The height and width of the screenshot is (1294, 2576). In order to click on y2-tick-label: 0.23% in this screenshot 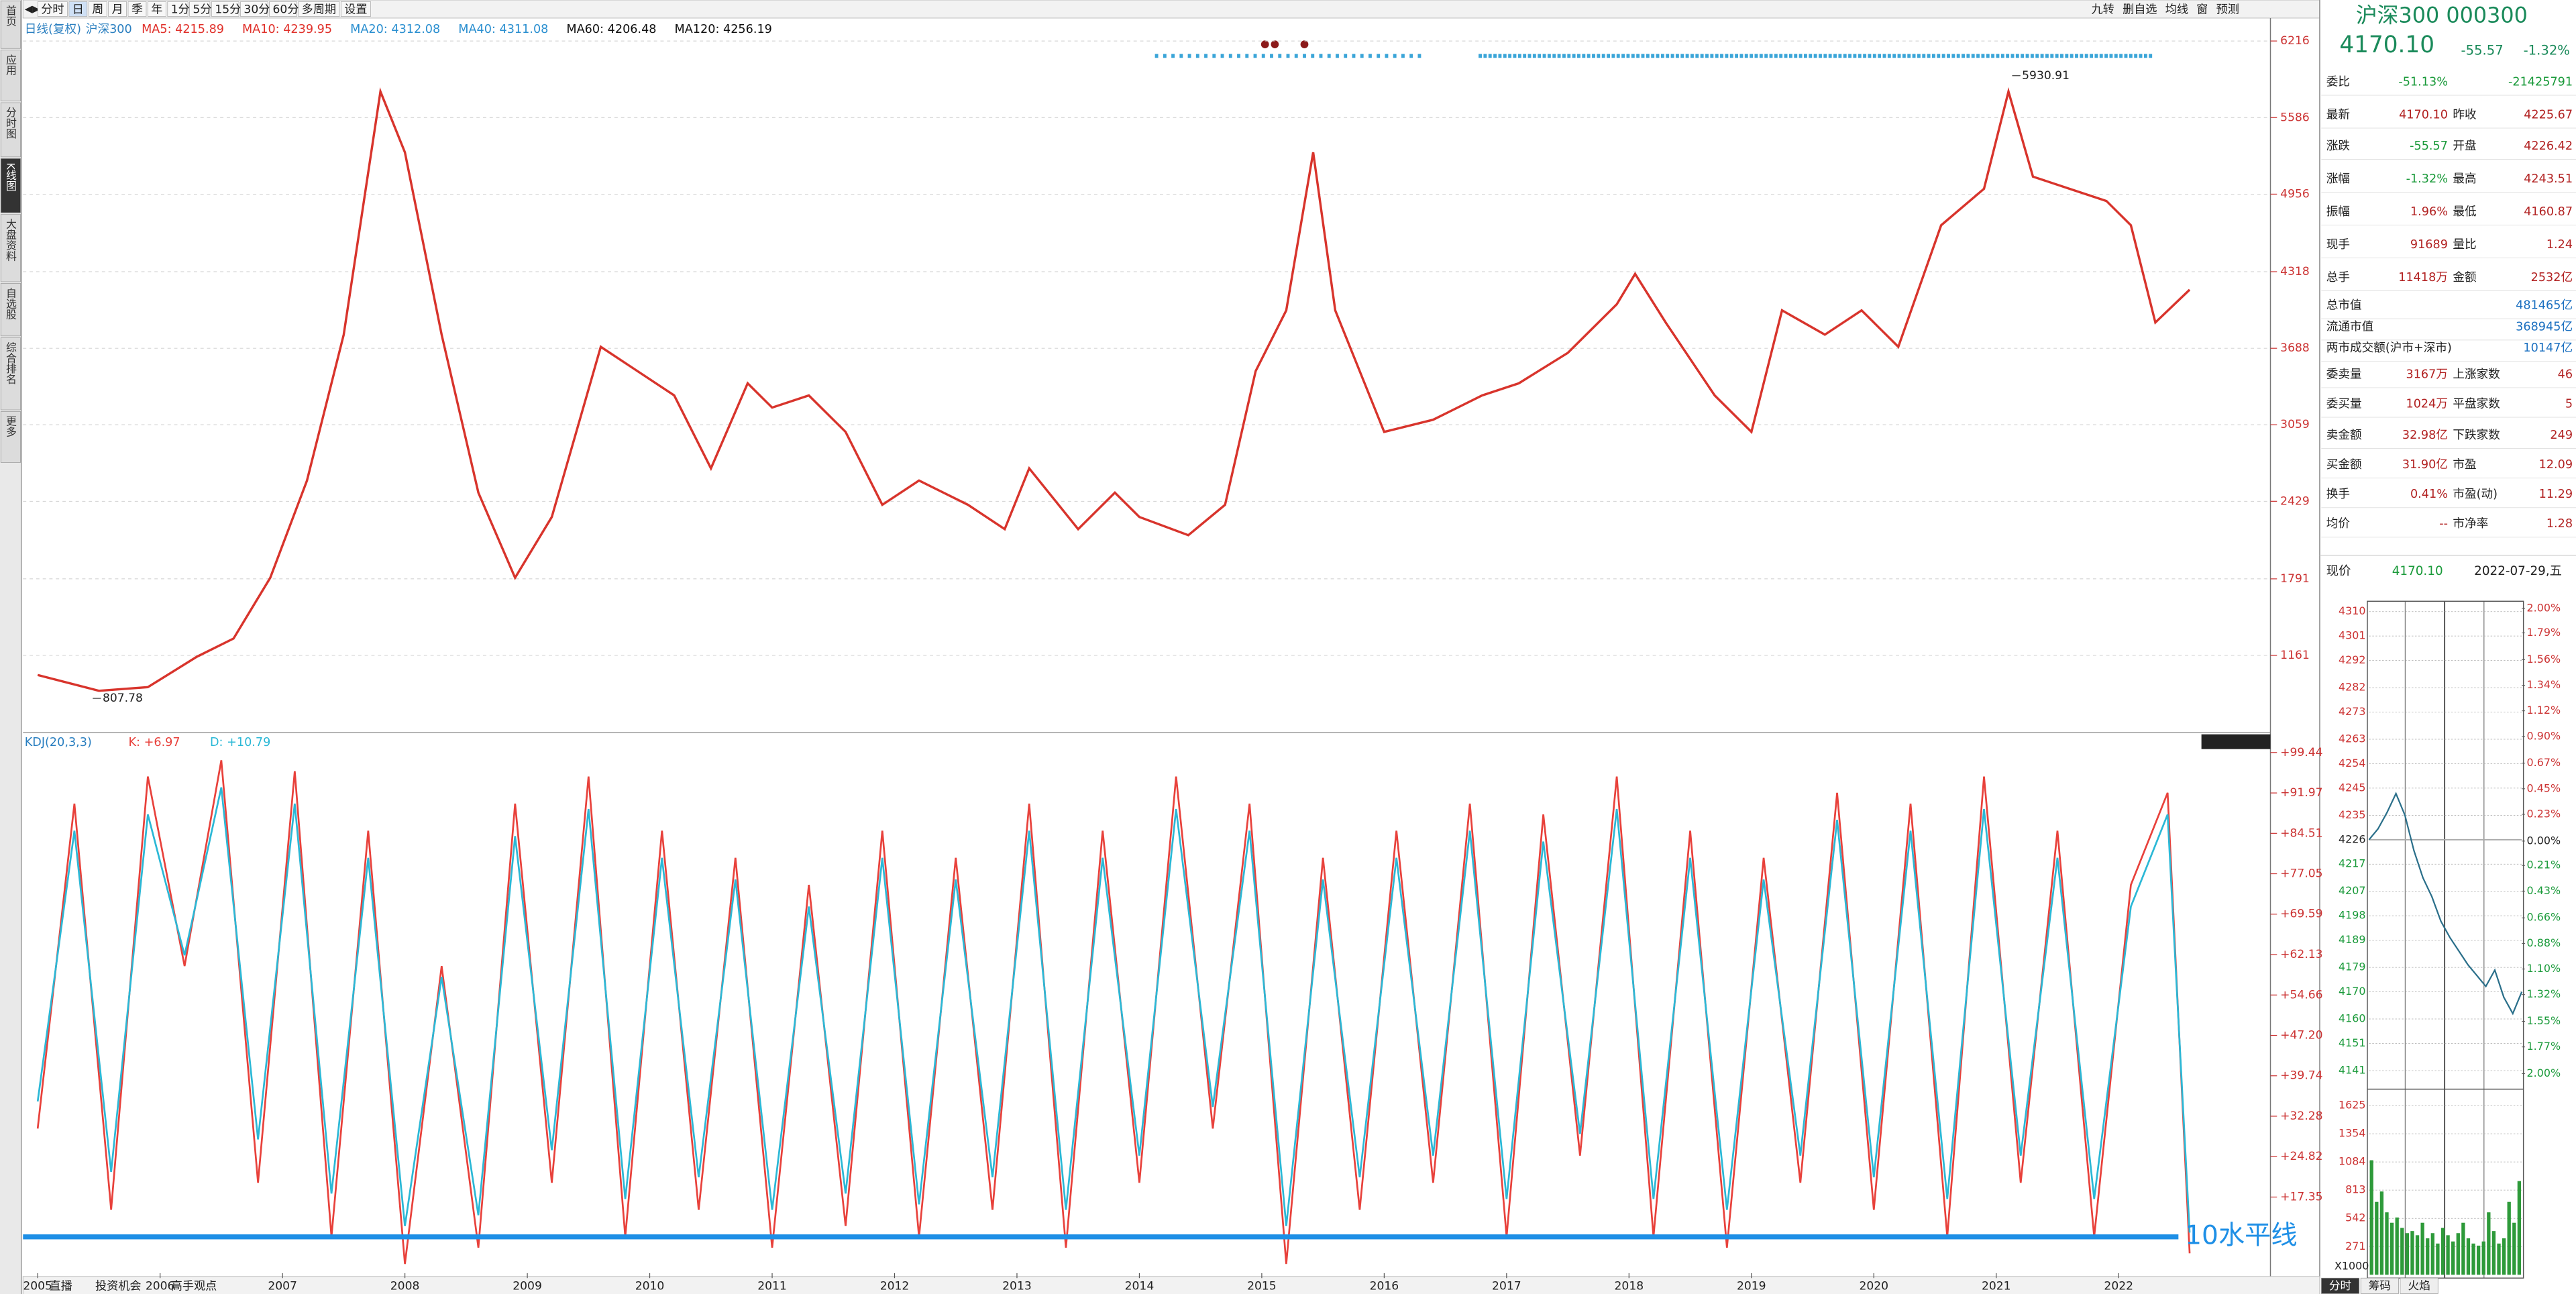, I will do `click(2544, 813)`.